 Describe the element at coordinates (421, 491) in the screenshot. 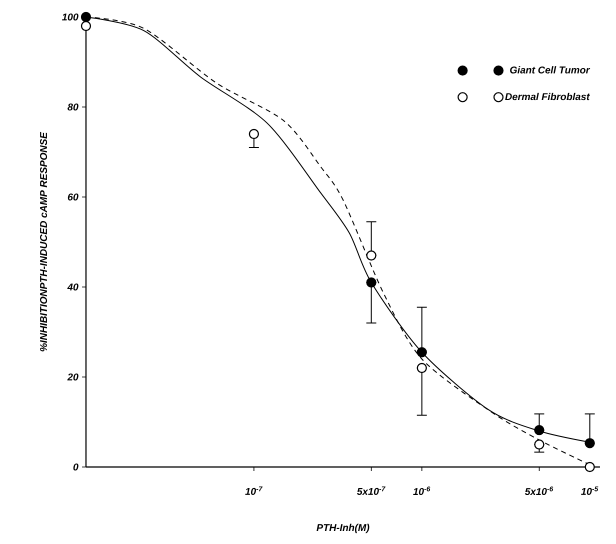

I see `x-tick-label: 10$^{-6}$` at that location.